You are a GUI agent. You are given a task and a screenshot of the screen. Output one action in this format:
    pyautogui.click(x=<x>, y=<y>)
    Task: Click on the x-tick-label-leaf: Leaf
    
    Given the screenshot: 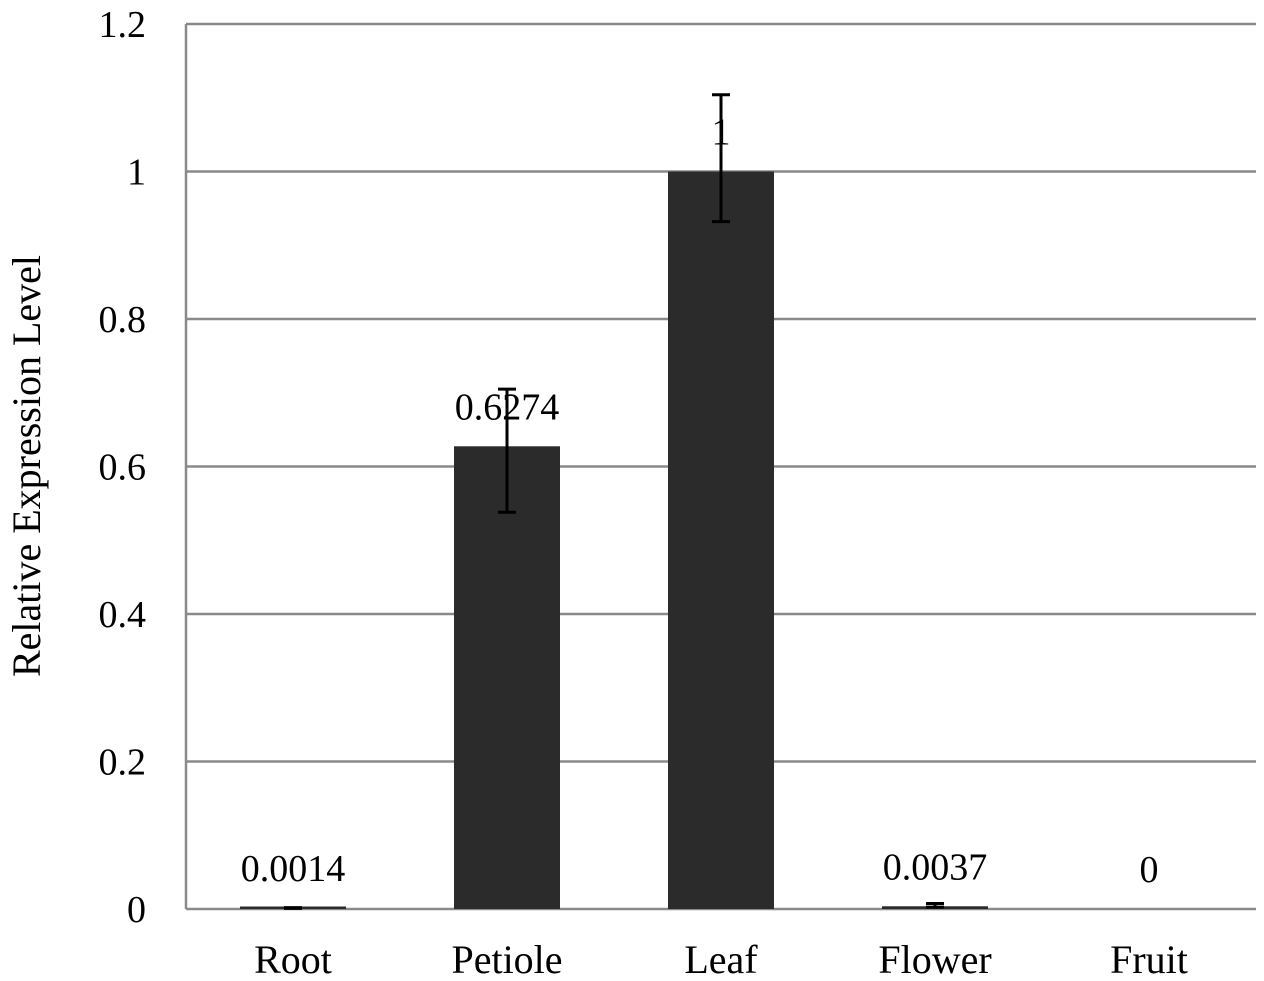 What is the action you would take?
    pyautogui.click(x=721, y=959)
    